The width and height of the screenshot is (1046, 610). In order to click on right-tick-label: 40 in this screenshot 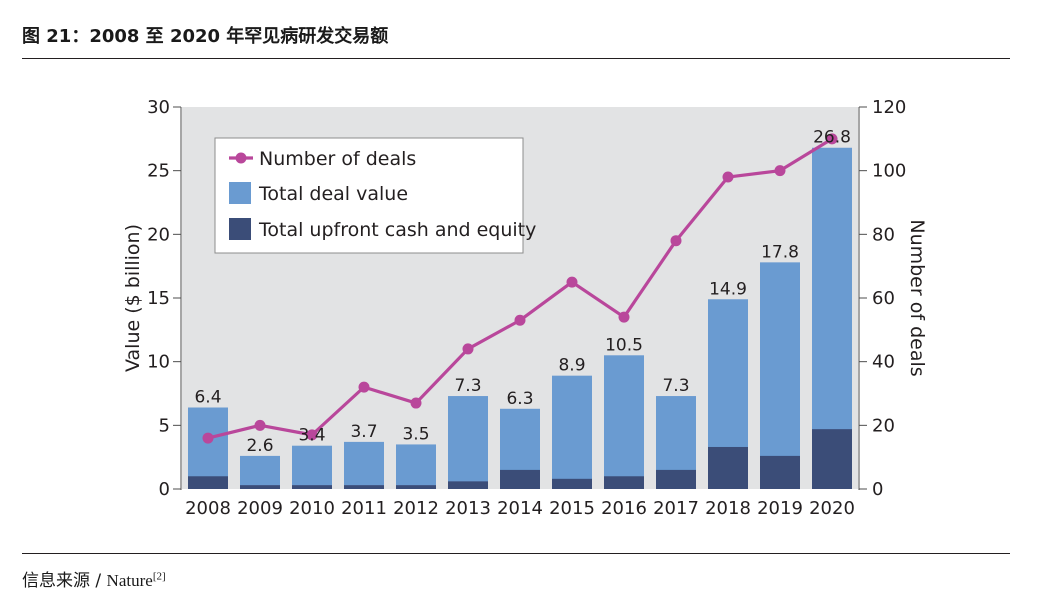, I will do `click(883, 362)`.